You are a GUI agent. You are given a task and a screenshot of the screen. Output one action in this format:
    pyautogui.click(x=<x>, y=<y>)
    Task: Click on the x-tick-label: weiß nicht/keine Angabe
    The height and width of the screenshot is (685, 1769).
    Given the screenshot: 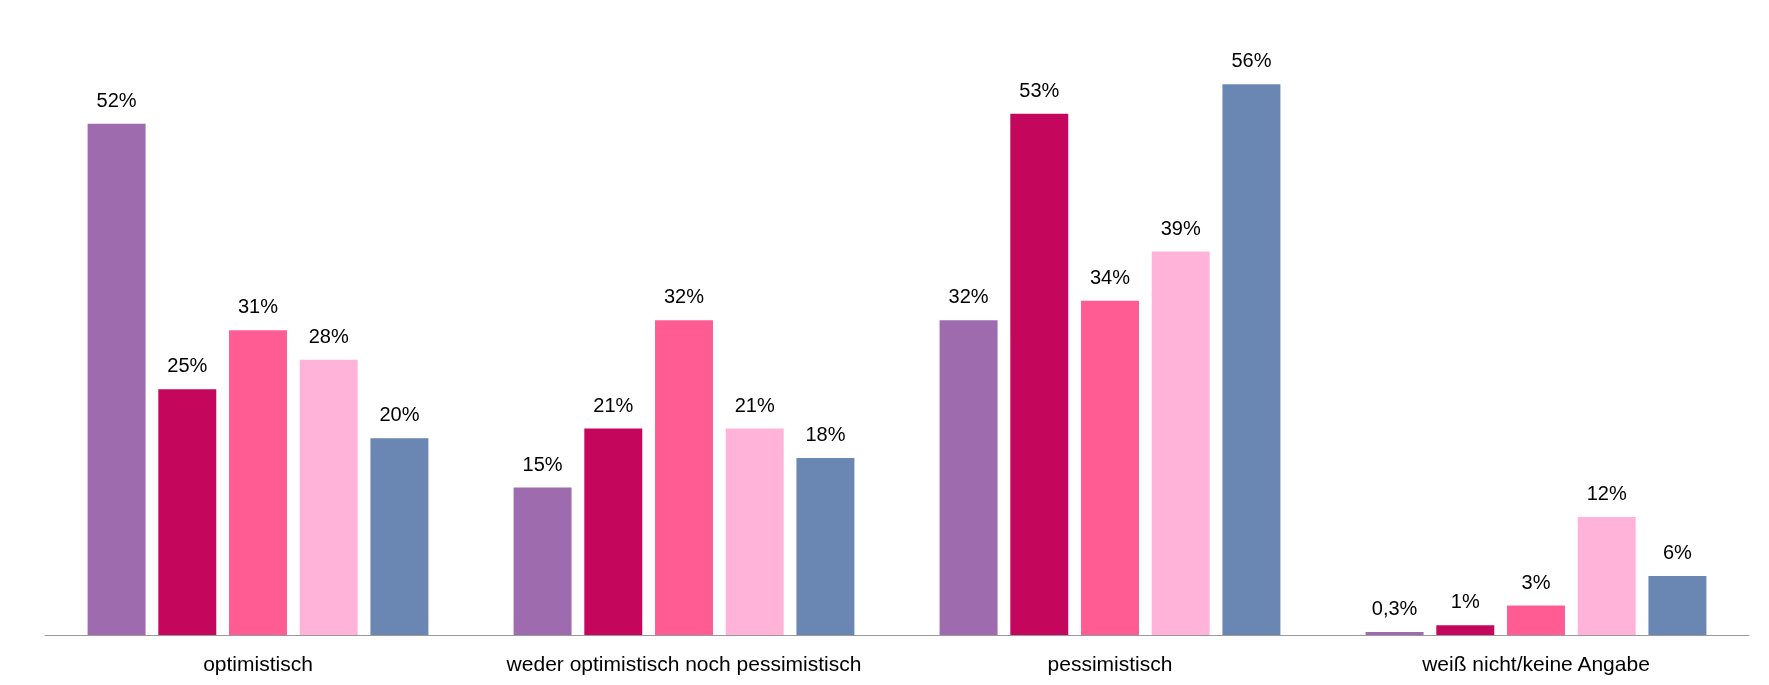 What is the action you would take?
    pyautogui.click(x=1535, y=663)
    